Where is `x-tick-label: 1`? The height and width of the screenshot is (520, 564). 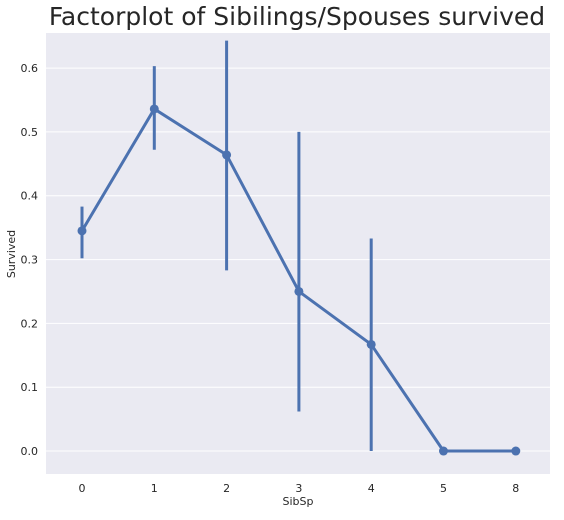
x-tick-label: 1 is located at coordinates (154, 488).